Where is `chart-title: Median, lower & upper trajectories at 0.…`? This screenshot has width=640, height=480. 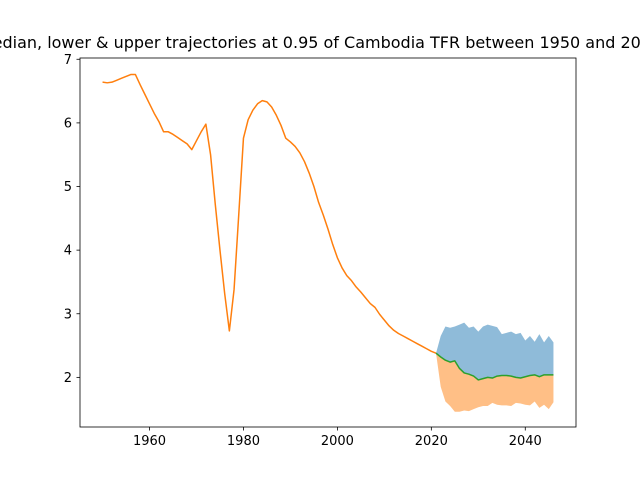 chart-title: Median, lower & upper trajectories at 0.… is located at coordinates (320, 42).